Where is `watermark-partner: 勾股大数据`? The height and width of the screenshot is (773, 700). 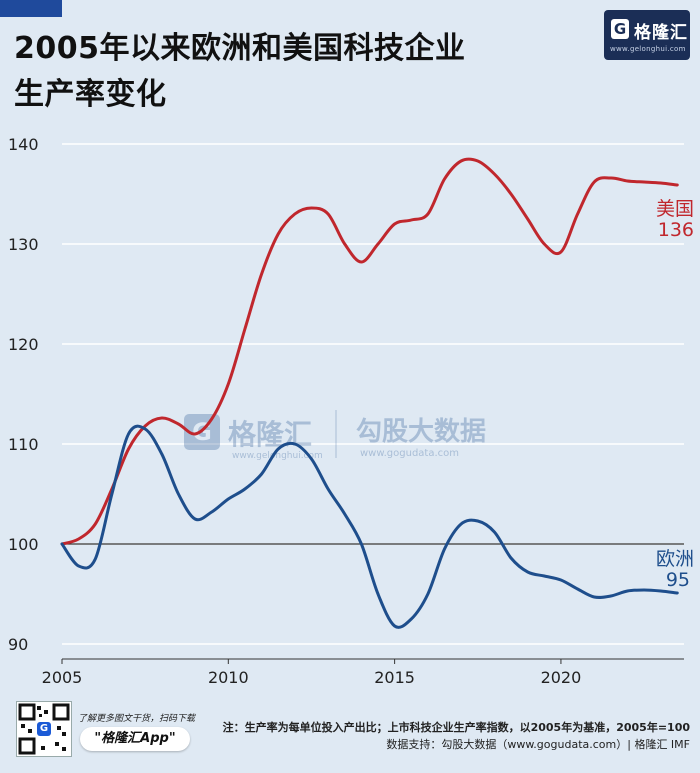
watermark-partner: 勾股大数据 is located at coordinates (421, 432).